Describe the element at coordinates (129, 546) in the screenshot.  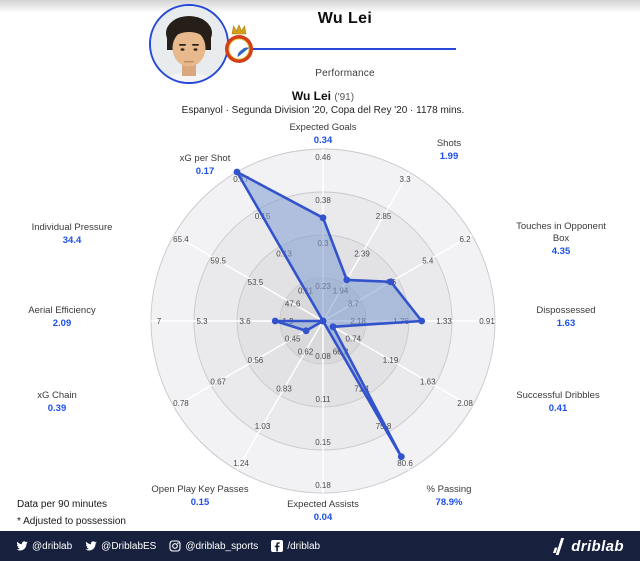
I see `social-handle: @DriblabES` at that location.